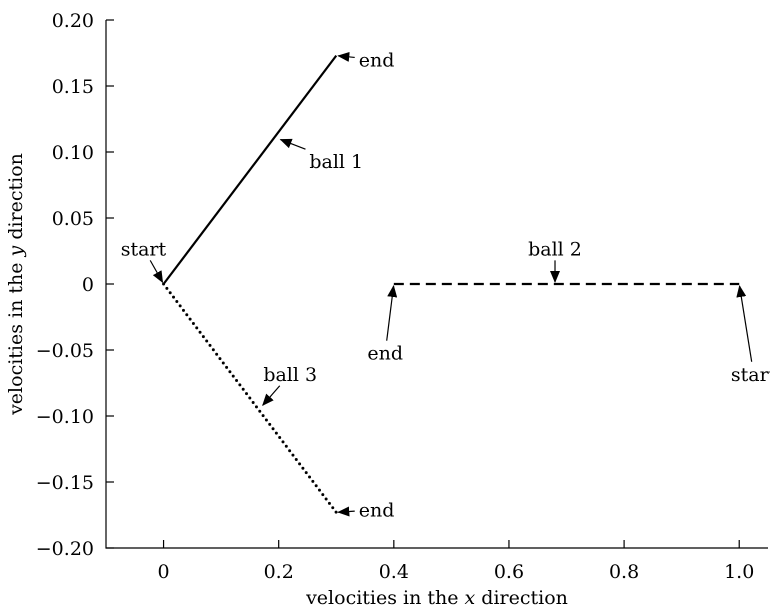 This screenshot has height=609, width=770. I want to click on y-tick-label: 0, so click(88, 285).